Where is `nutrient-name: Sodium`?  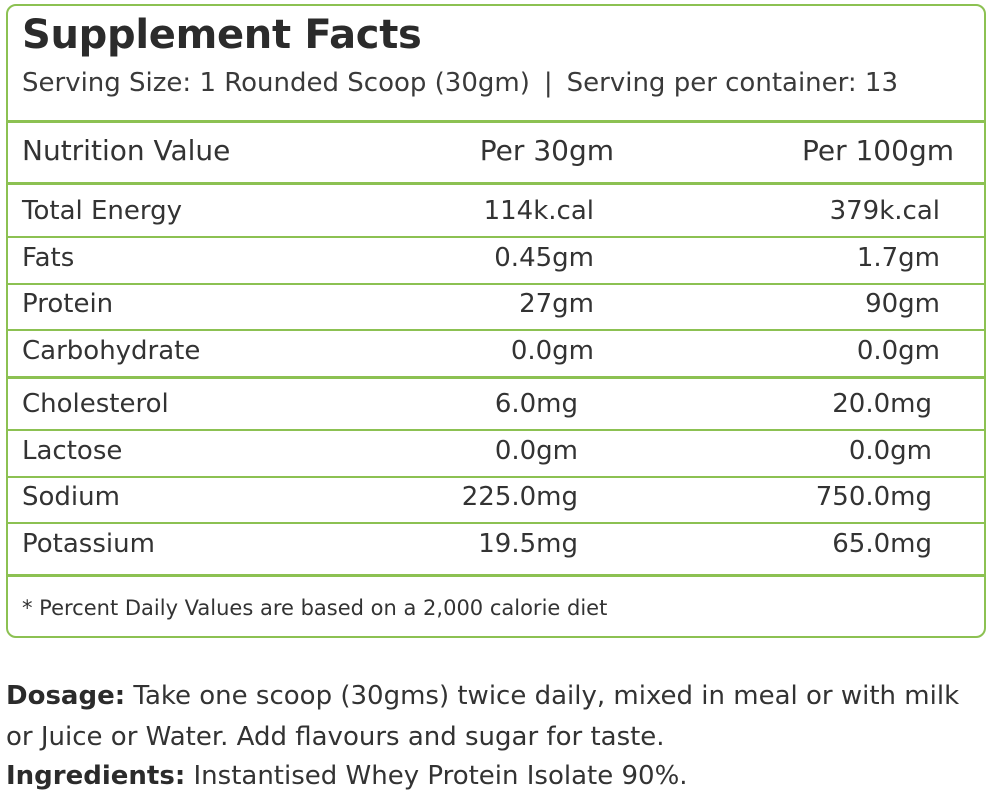
nutrient-name: Sodium is located at coordinates (71, 497).